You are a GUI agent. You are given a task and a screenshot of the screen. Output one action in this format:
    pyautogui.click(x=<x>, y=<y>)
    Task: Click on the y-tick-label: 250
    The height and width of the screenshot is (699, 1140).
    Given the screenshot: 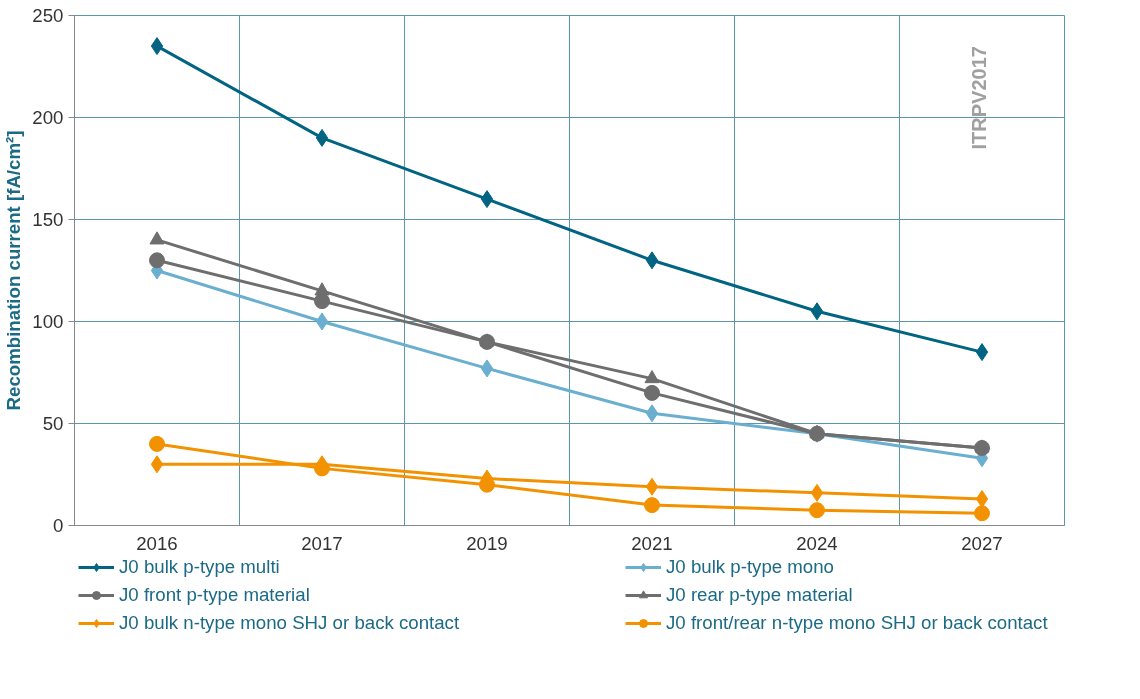 What is the action you would take?
    pyautogui.click(x=48, y=15)
    